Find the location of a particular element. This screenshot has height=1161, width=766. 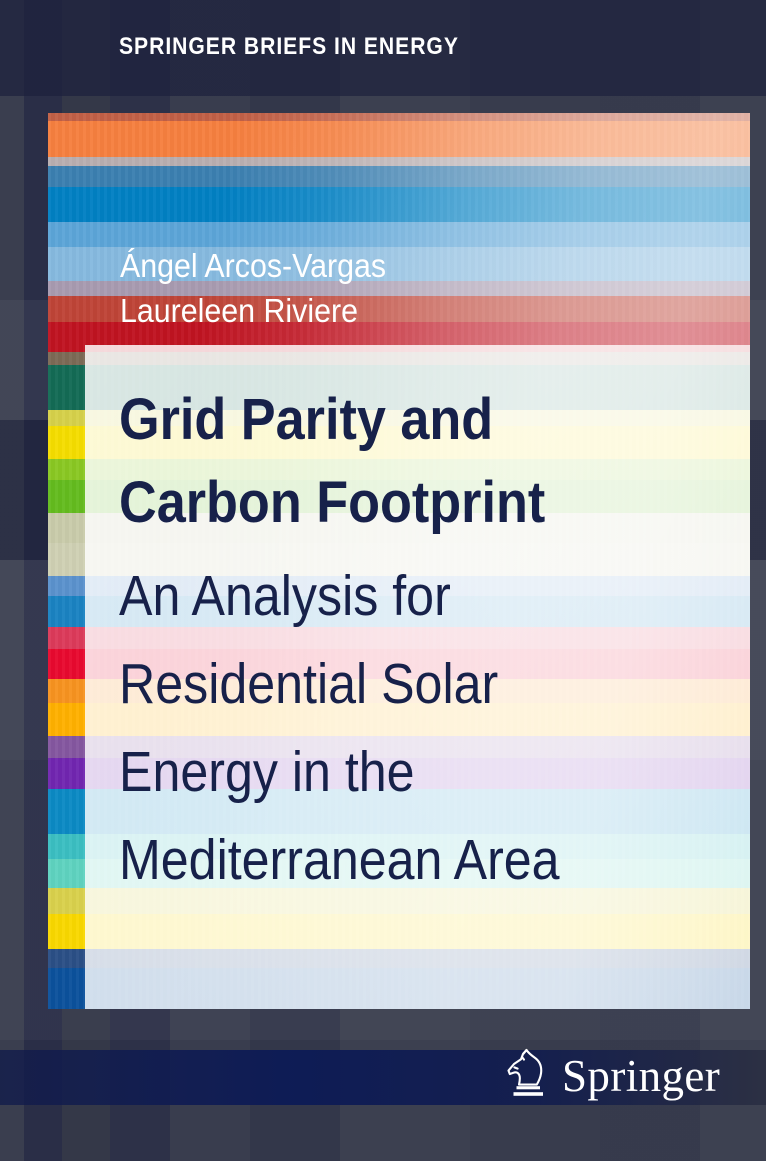

publisher-logo: Springer is located at coordinates (617, 1074).